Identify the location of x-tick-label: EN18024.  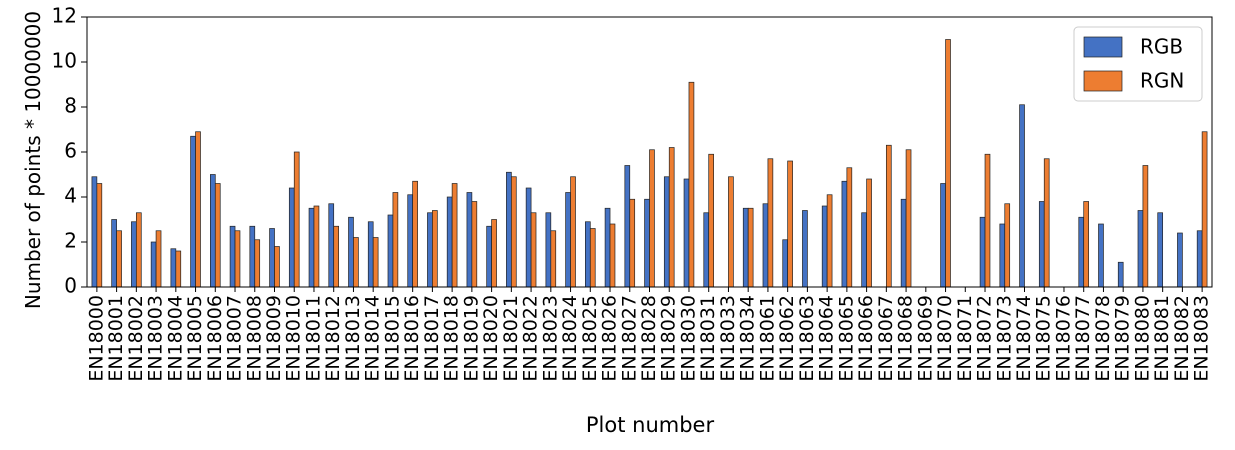
(570, 338).